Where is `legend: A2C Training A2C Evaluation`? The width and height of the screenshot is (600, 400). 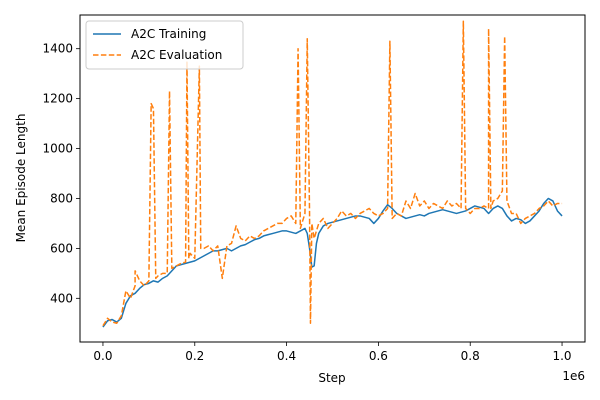
legend: A2C Training A2C Evaluation is located at coordinates (164, 45).